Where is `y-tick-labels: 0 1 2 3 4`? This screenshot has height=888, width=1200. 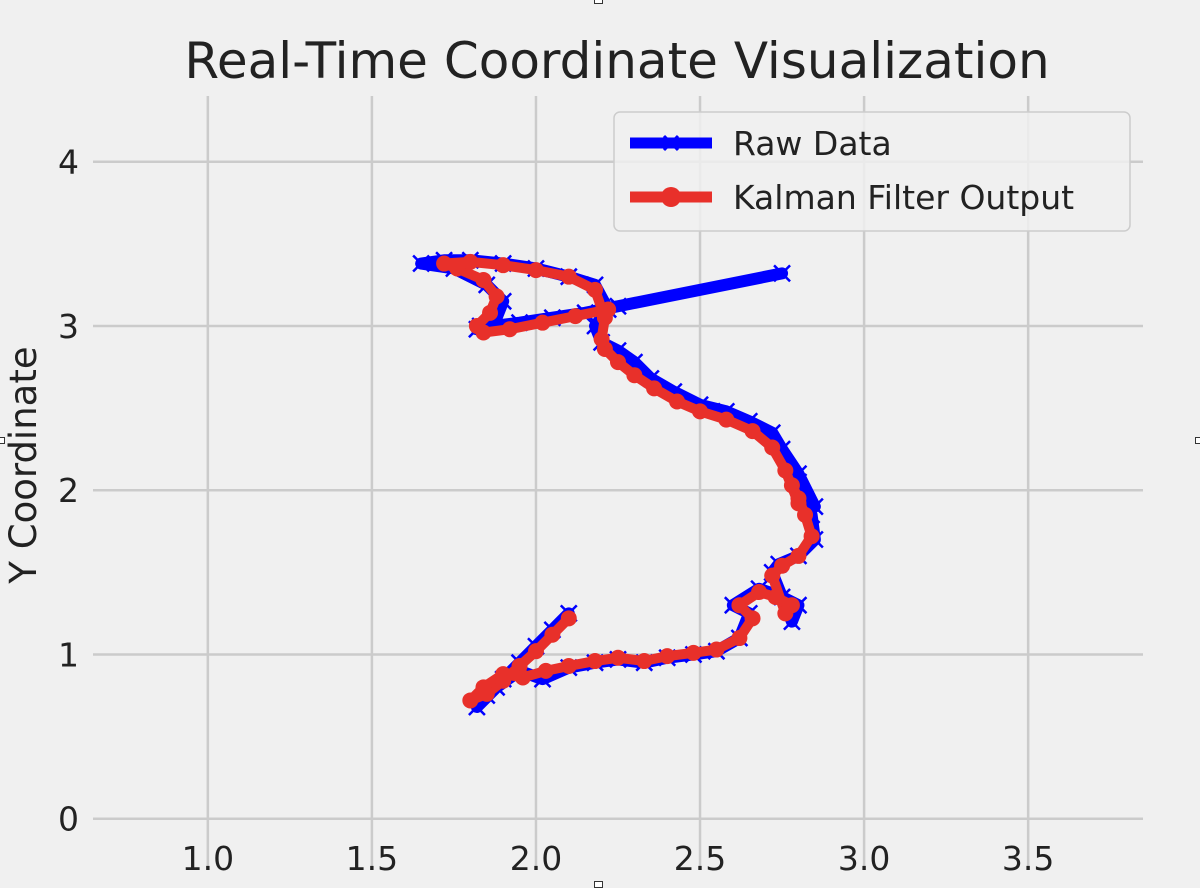
y-tick-labels: 0 1 2 3 4 is located at coordinates (68, 491).